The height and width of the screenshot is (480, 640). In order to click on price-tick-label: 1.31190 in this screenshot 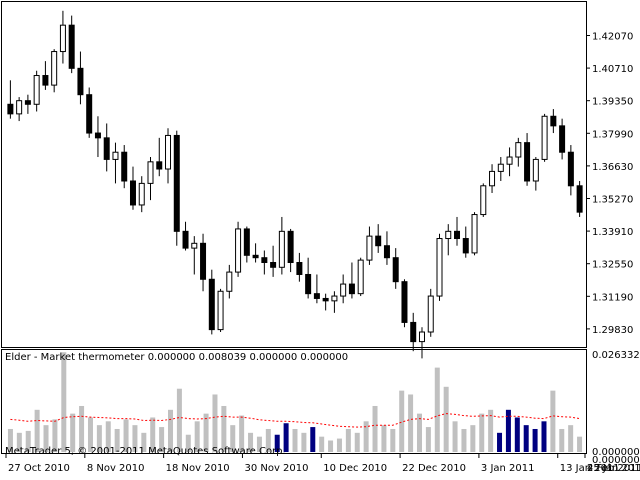, I will do `click(612, 297)`.